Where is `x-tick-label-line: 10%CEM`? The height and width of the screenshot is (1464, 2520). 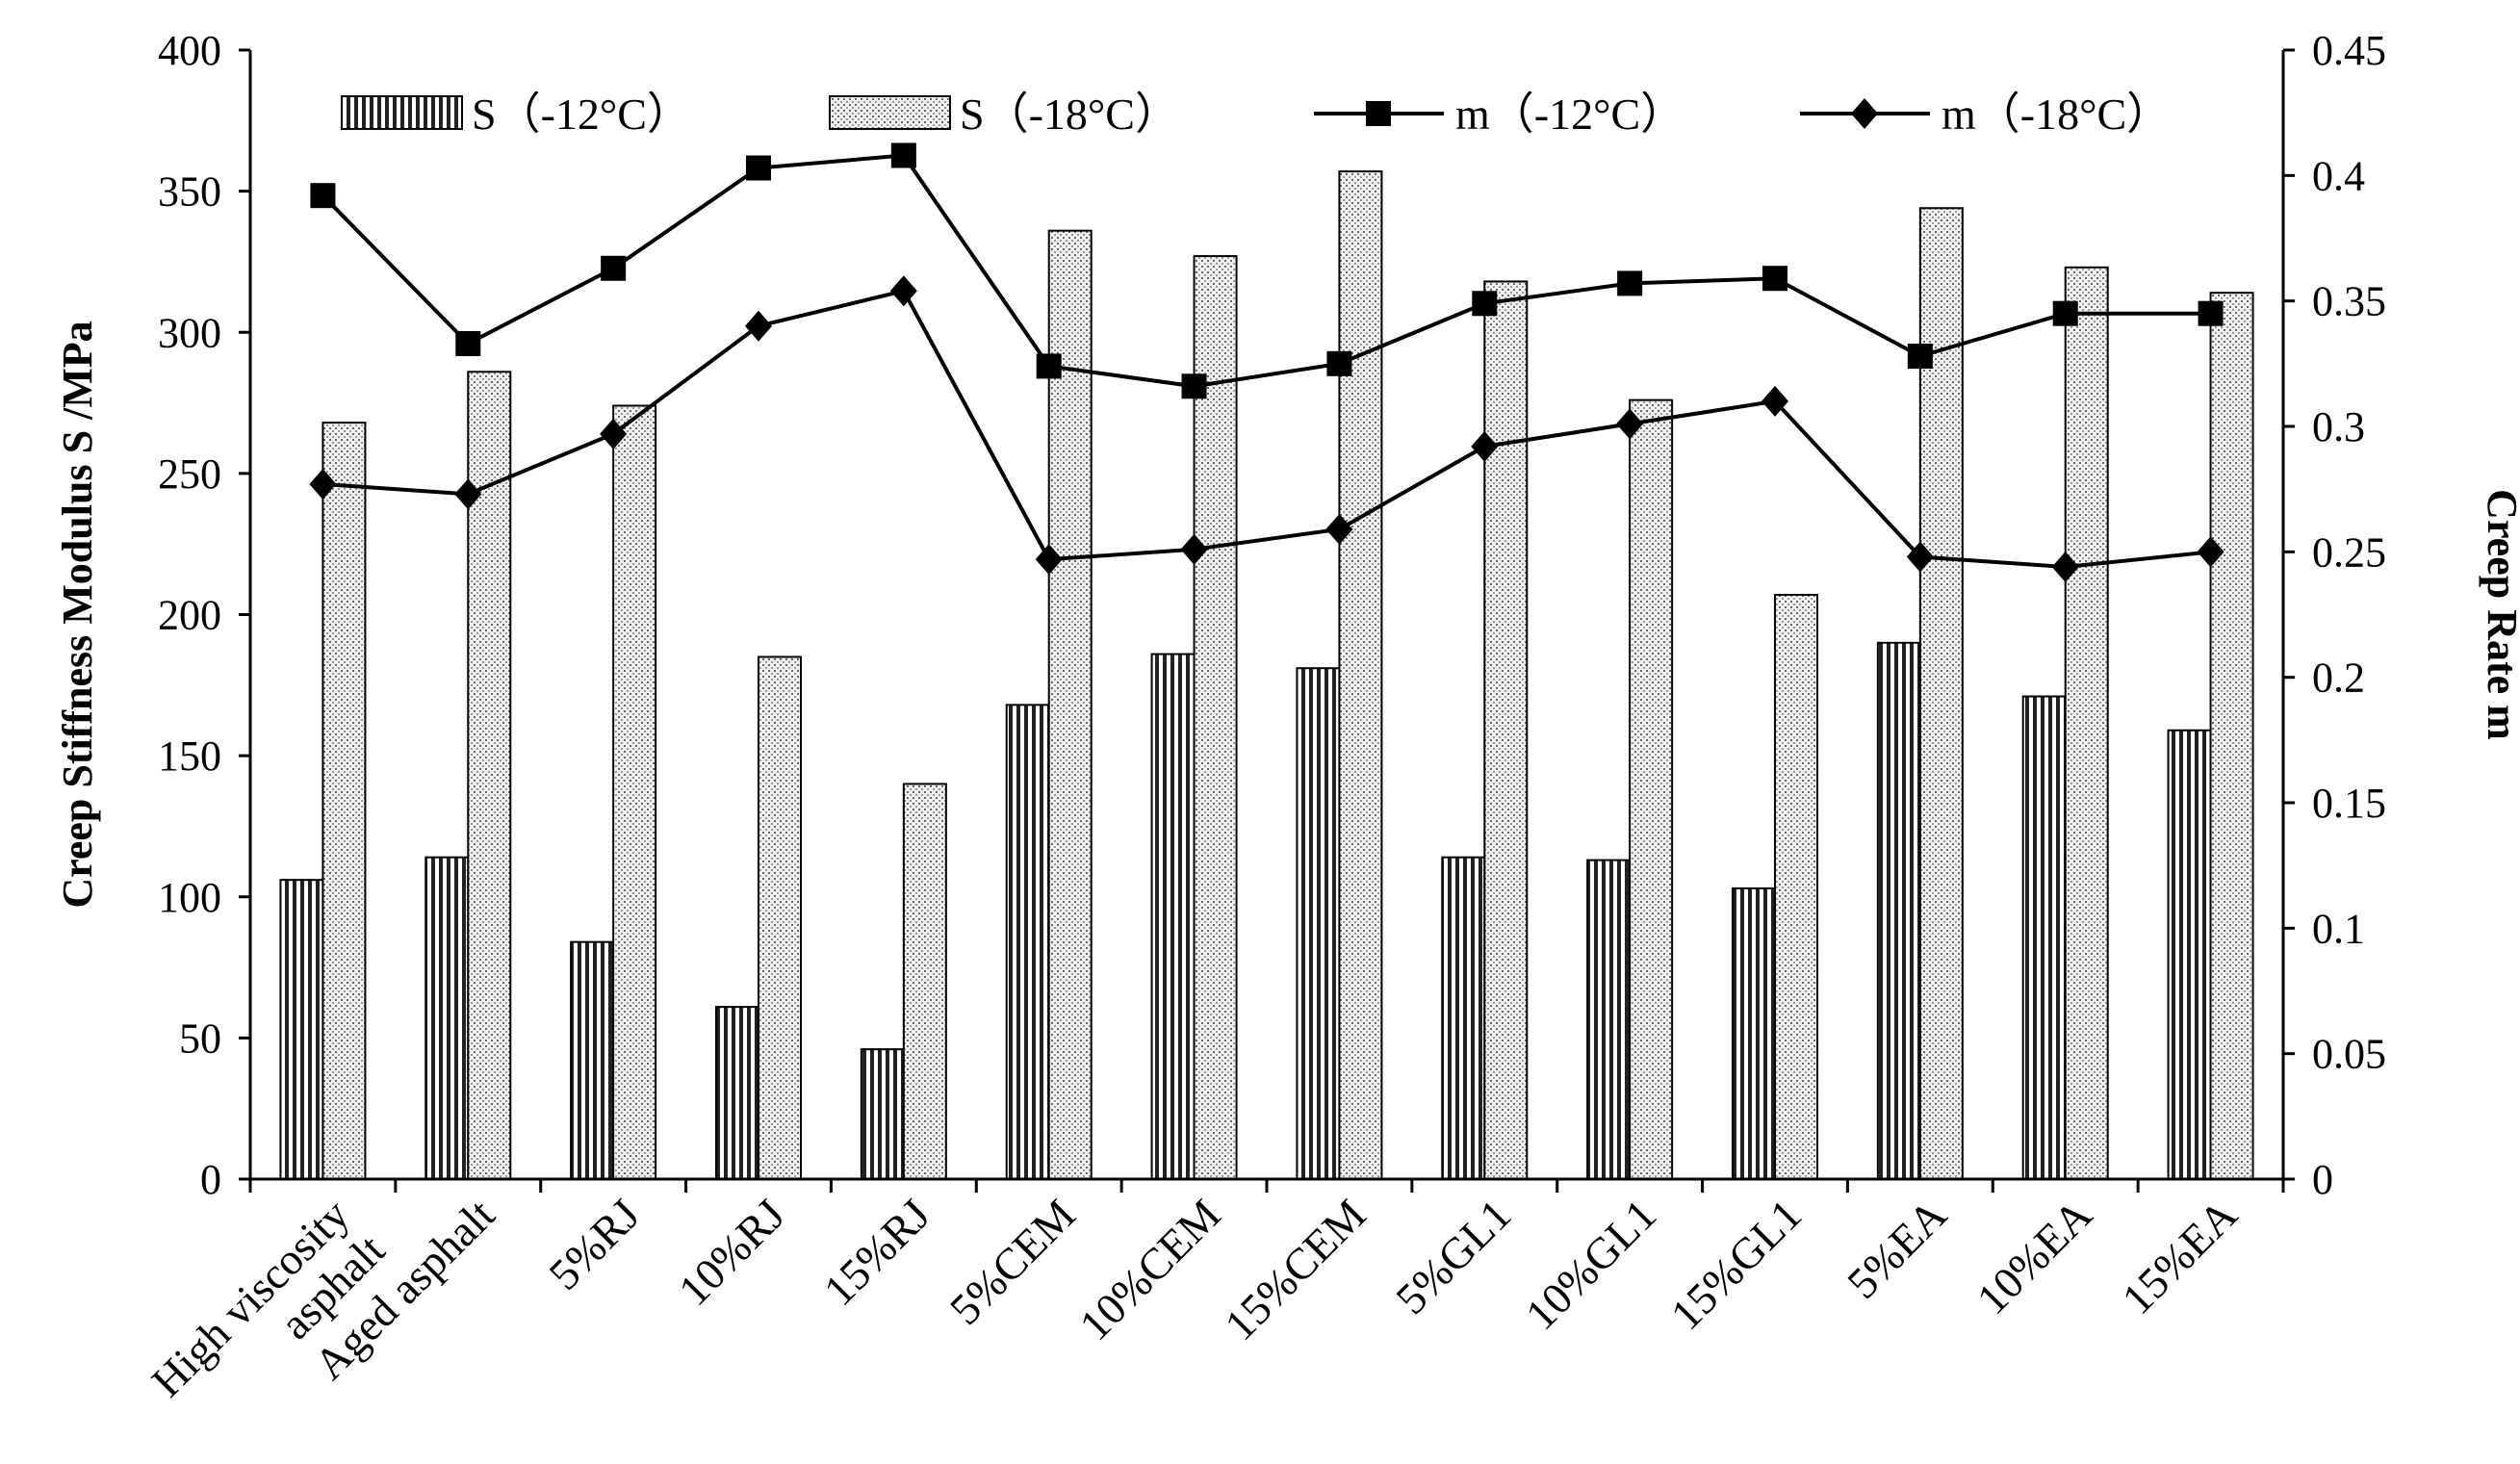 x-tick-label-line: 10%CEM is located at coordinates (1149, 1269).